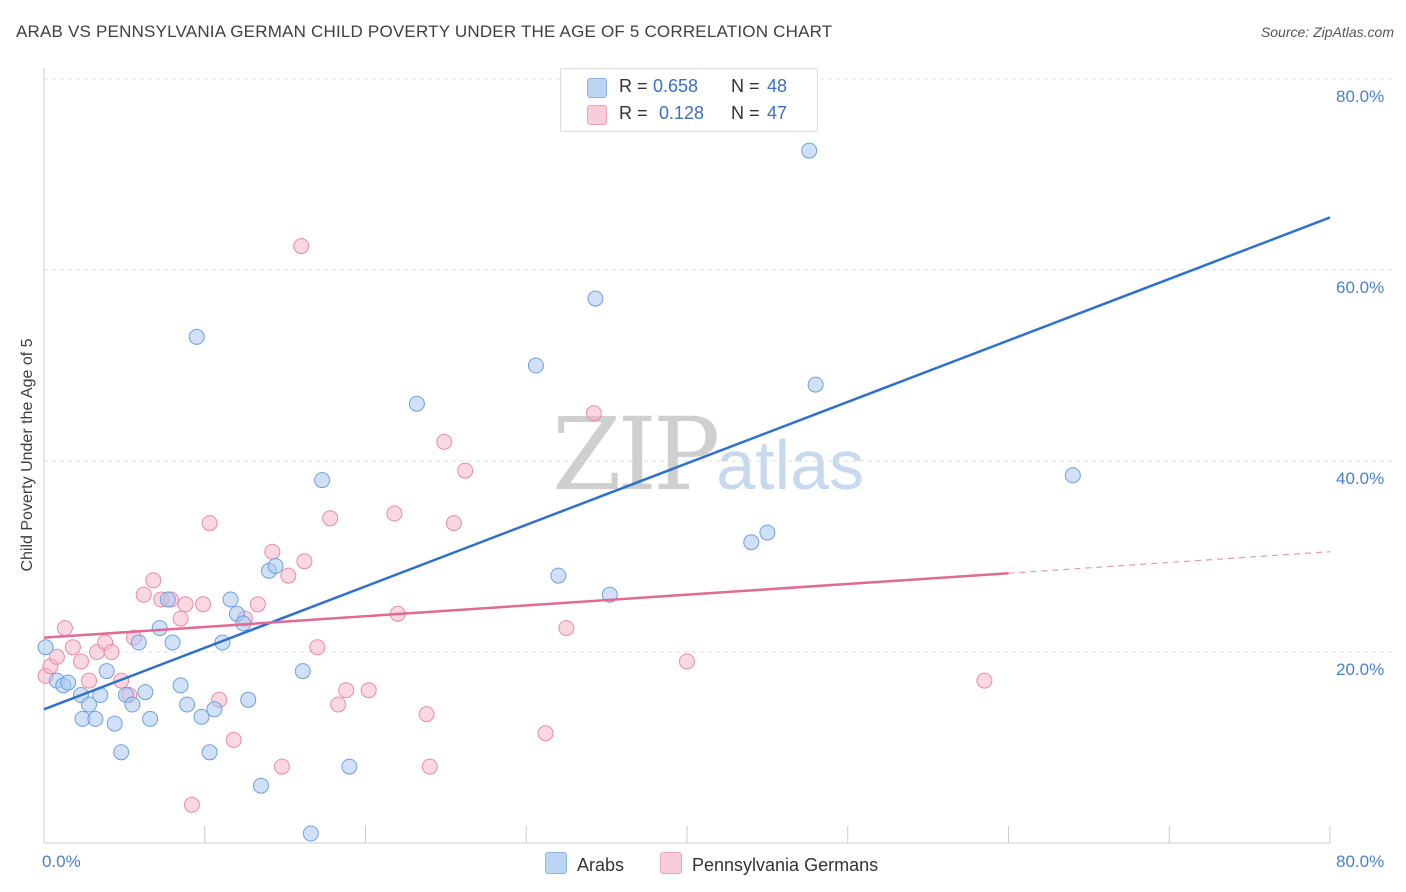  I want to click on y-axis-label: Child Poverty Under the Age of 5, so click(27, 455).